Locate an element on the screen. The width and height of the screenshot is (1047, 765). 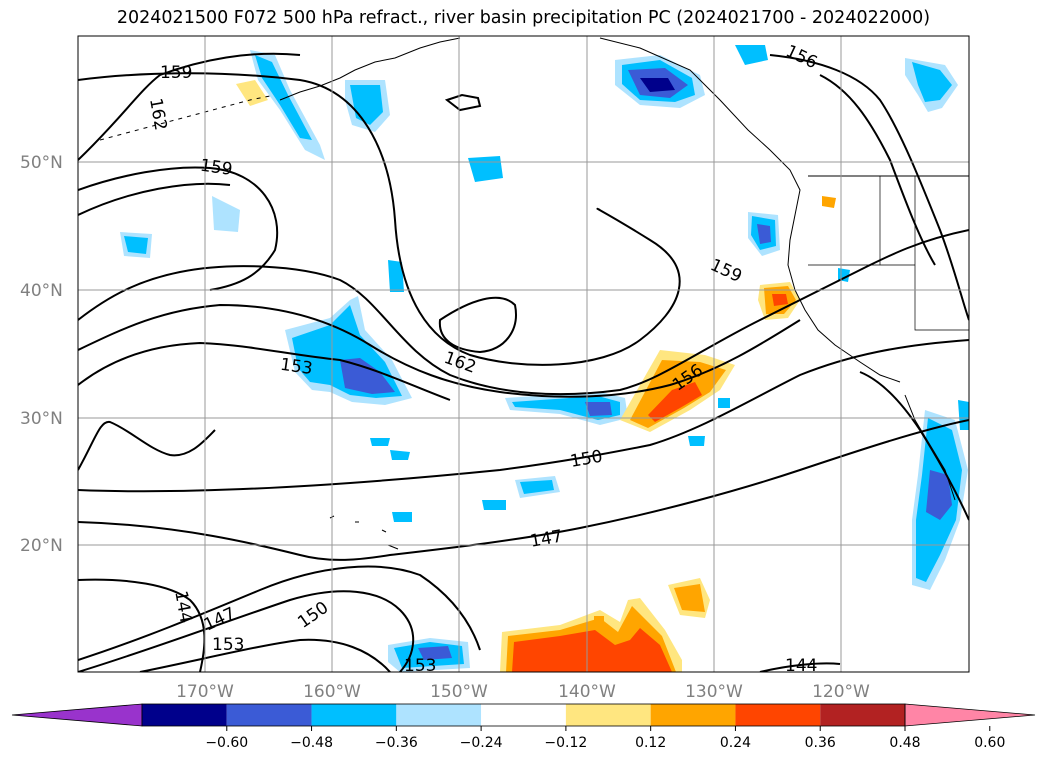
lon-label-160w: 160°W is located at coordinates (332, 692).